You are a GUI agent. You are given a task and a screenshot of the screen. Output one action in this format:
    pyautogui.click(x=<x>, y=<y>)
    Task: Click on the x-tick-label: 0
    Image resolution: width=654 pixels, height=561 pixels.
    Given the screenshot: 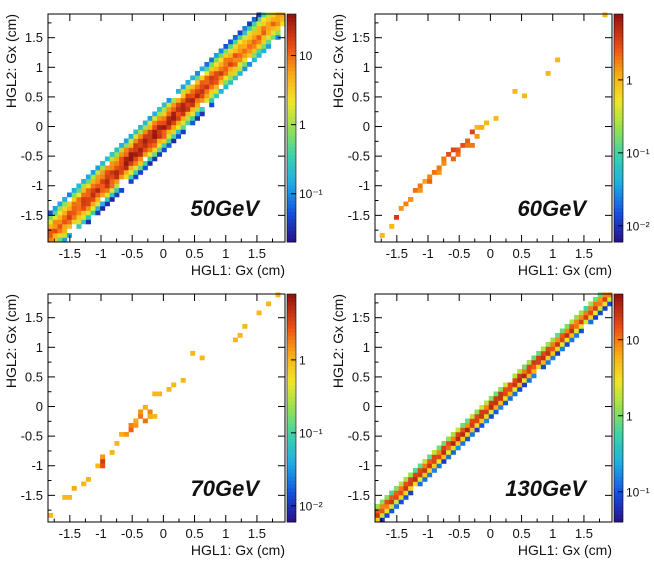 What is the action you would take?
    pyautogui.click(x=163, y=533)
    